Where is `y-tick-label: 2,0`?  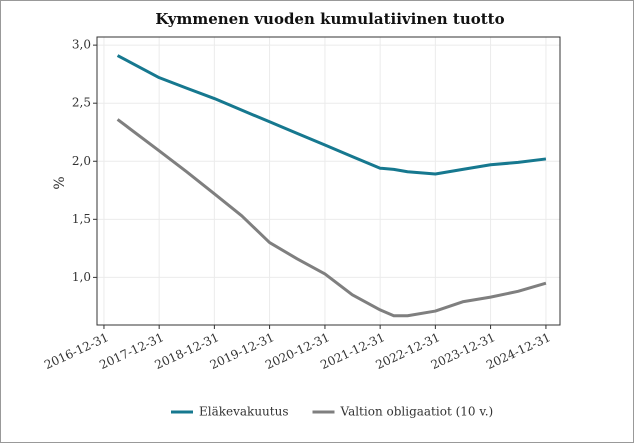
y-tick-label: 2,0 is located at coordinates (81, 161).